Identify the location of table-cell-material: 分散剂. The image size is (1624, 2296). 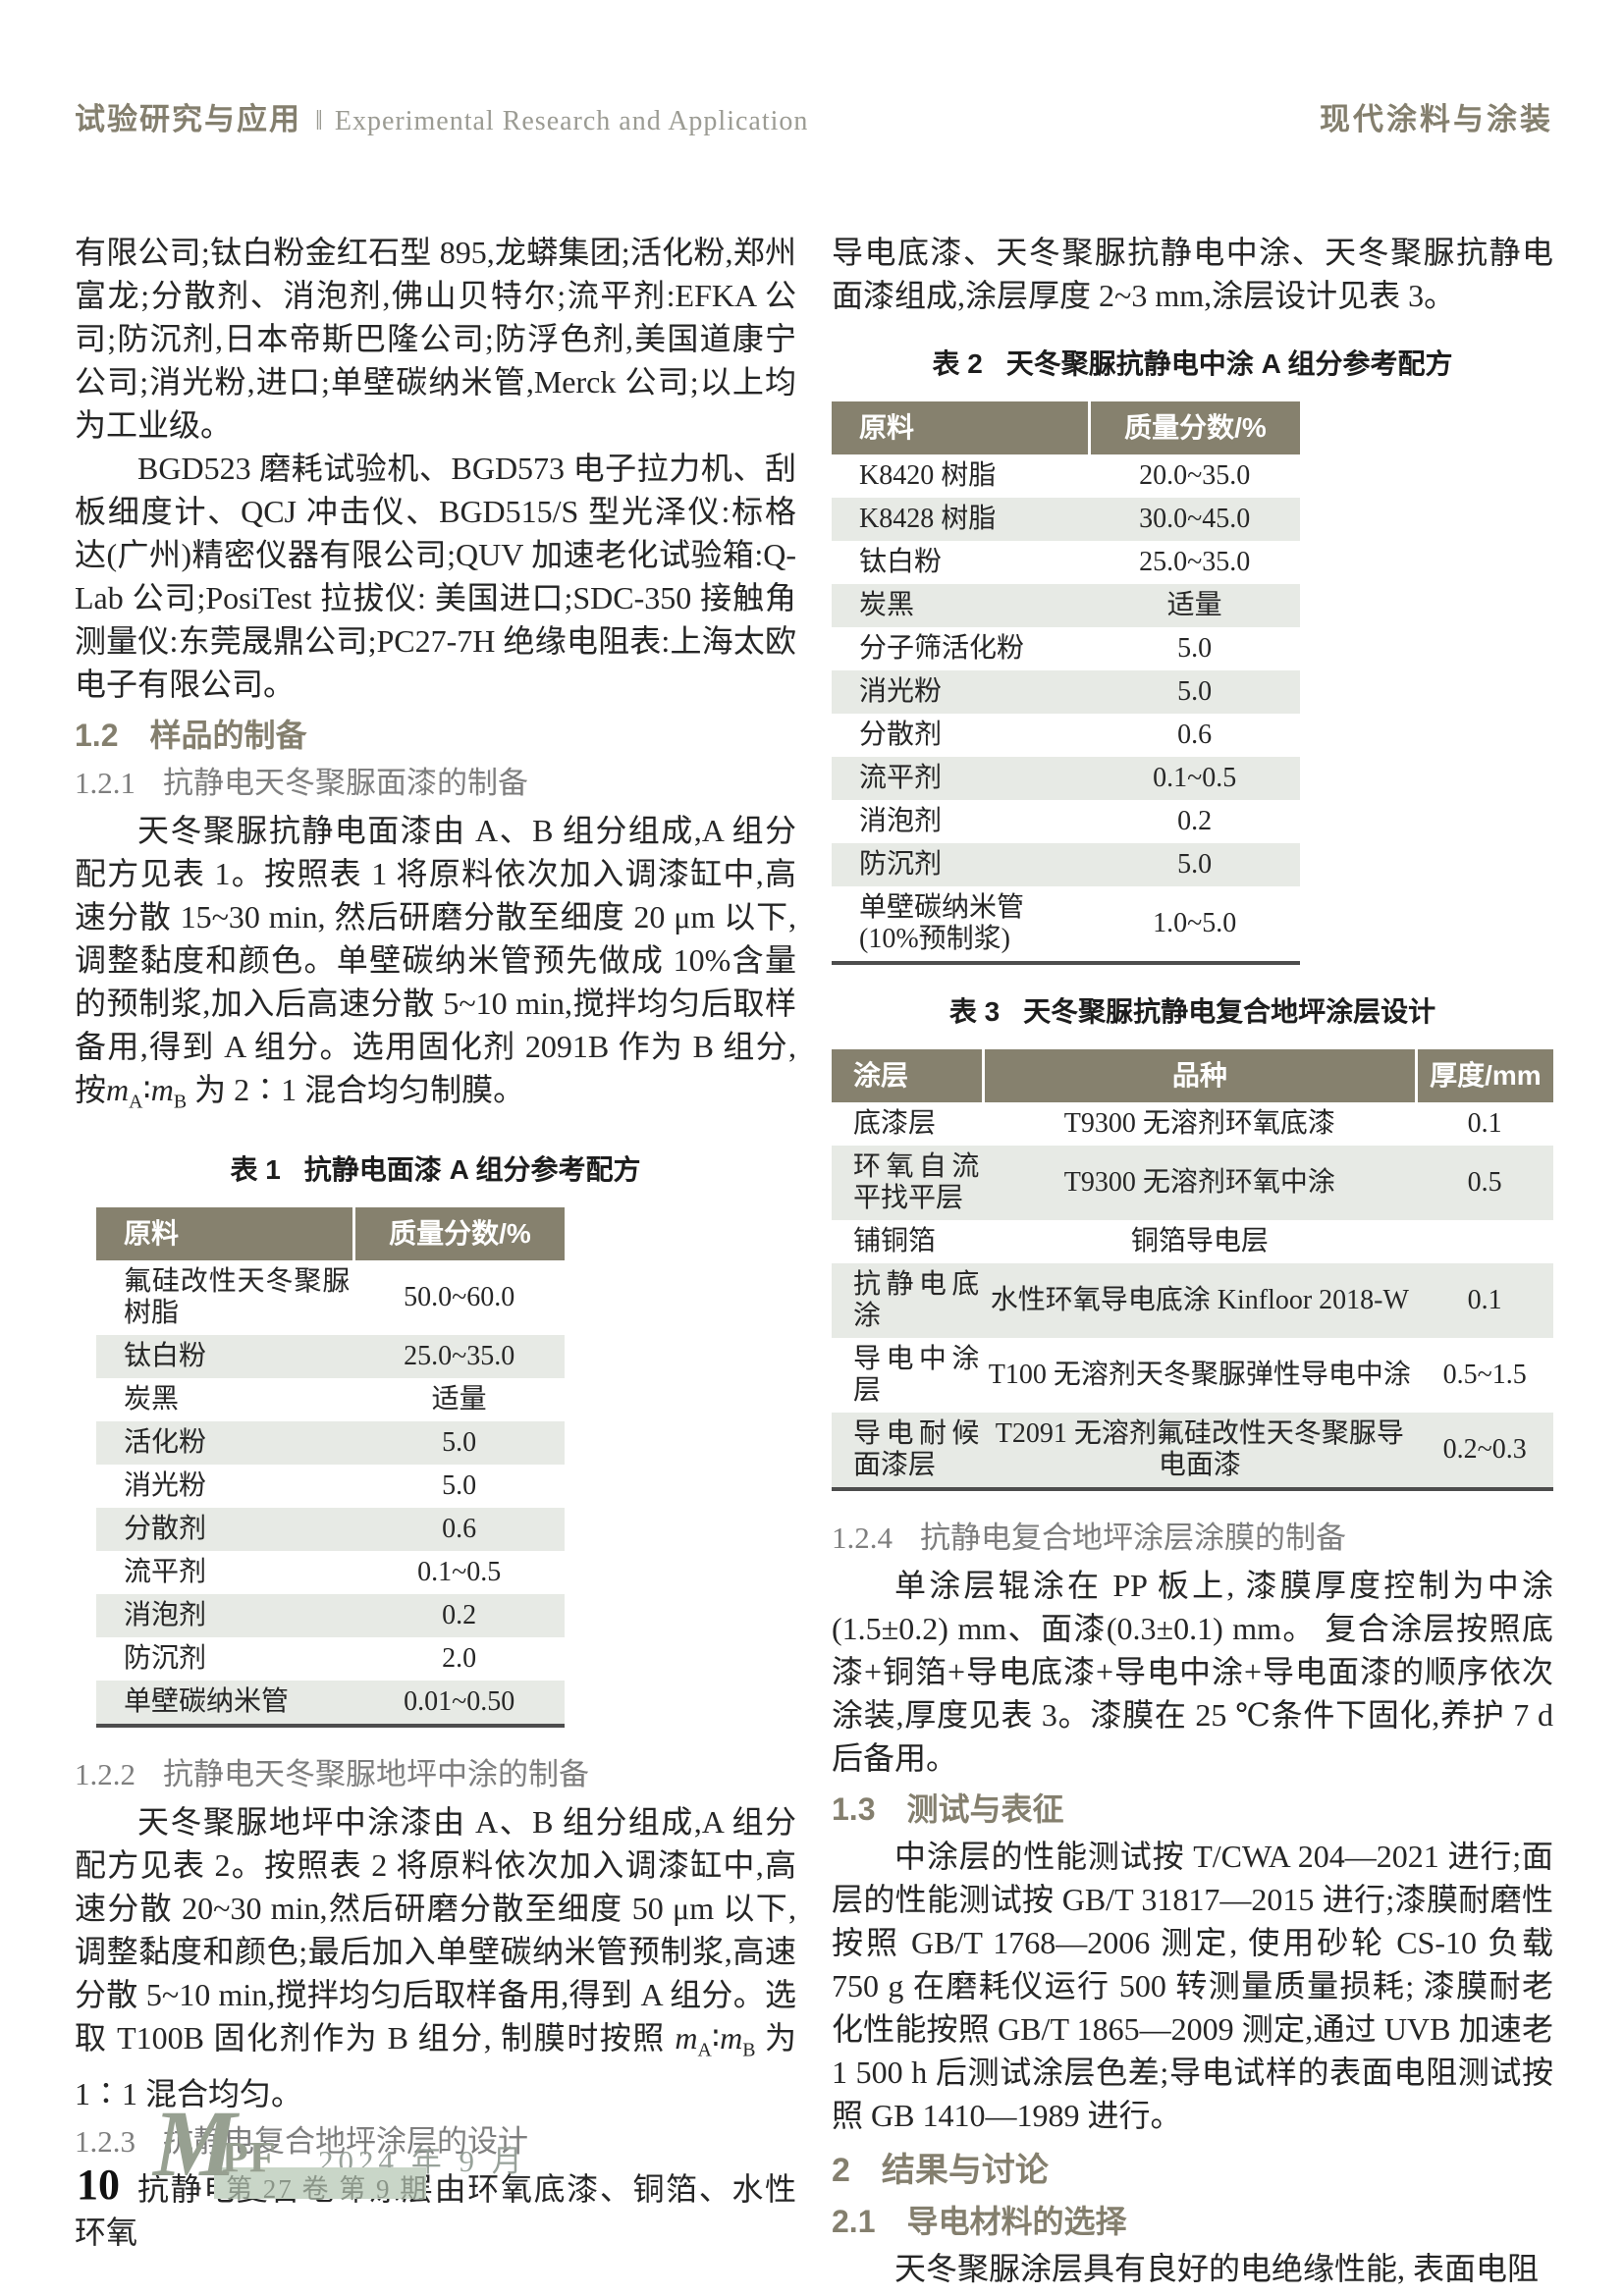
(165, 1529).